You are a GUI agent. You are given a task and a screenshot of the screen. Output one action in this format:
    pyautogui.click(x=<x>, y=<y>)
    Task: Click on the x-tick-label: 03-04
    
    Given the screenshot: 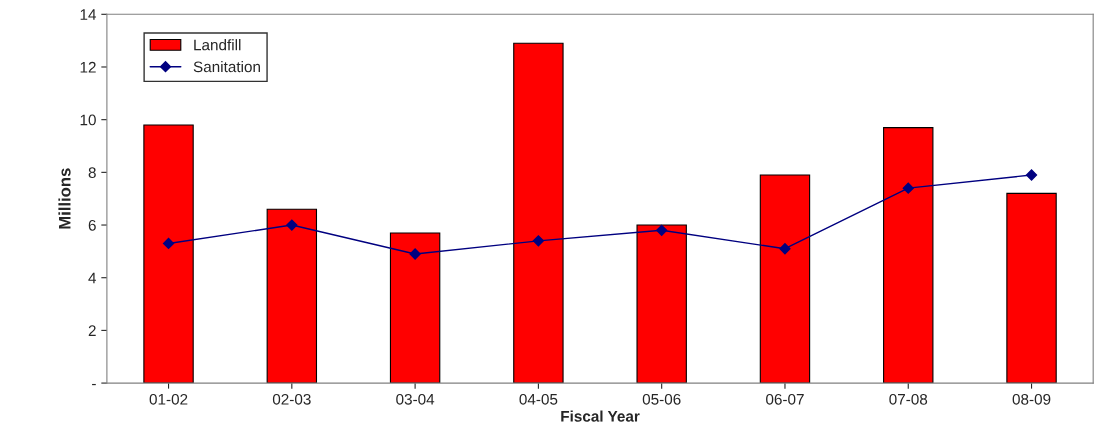 What is the action you would take?
    pyautogui.click(x=415, y=399)
    